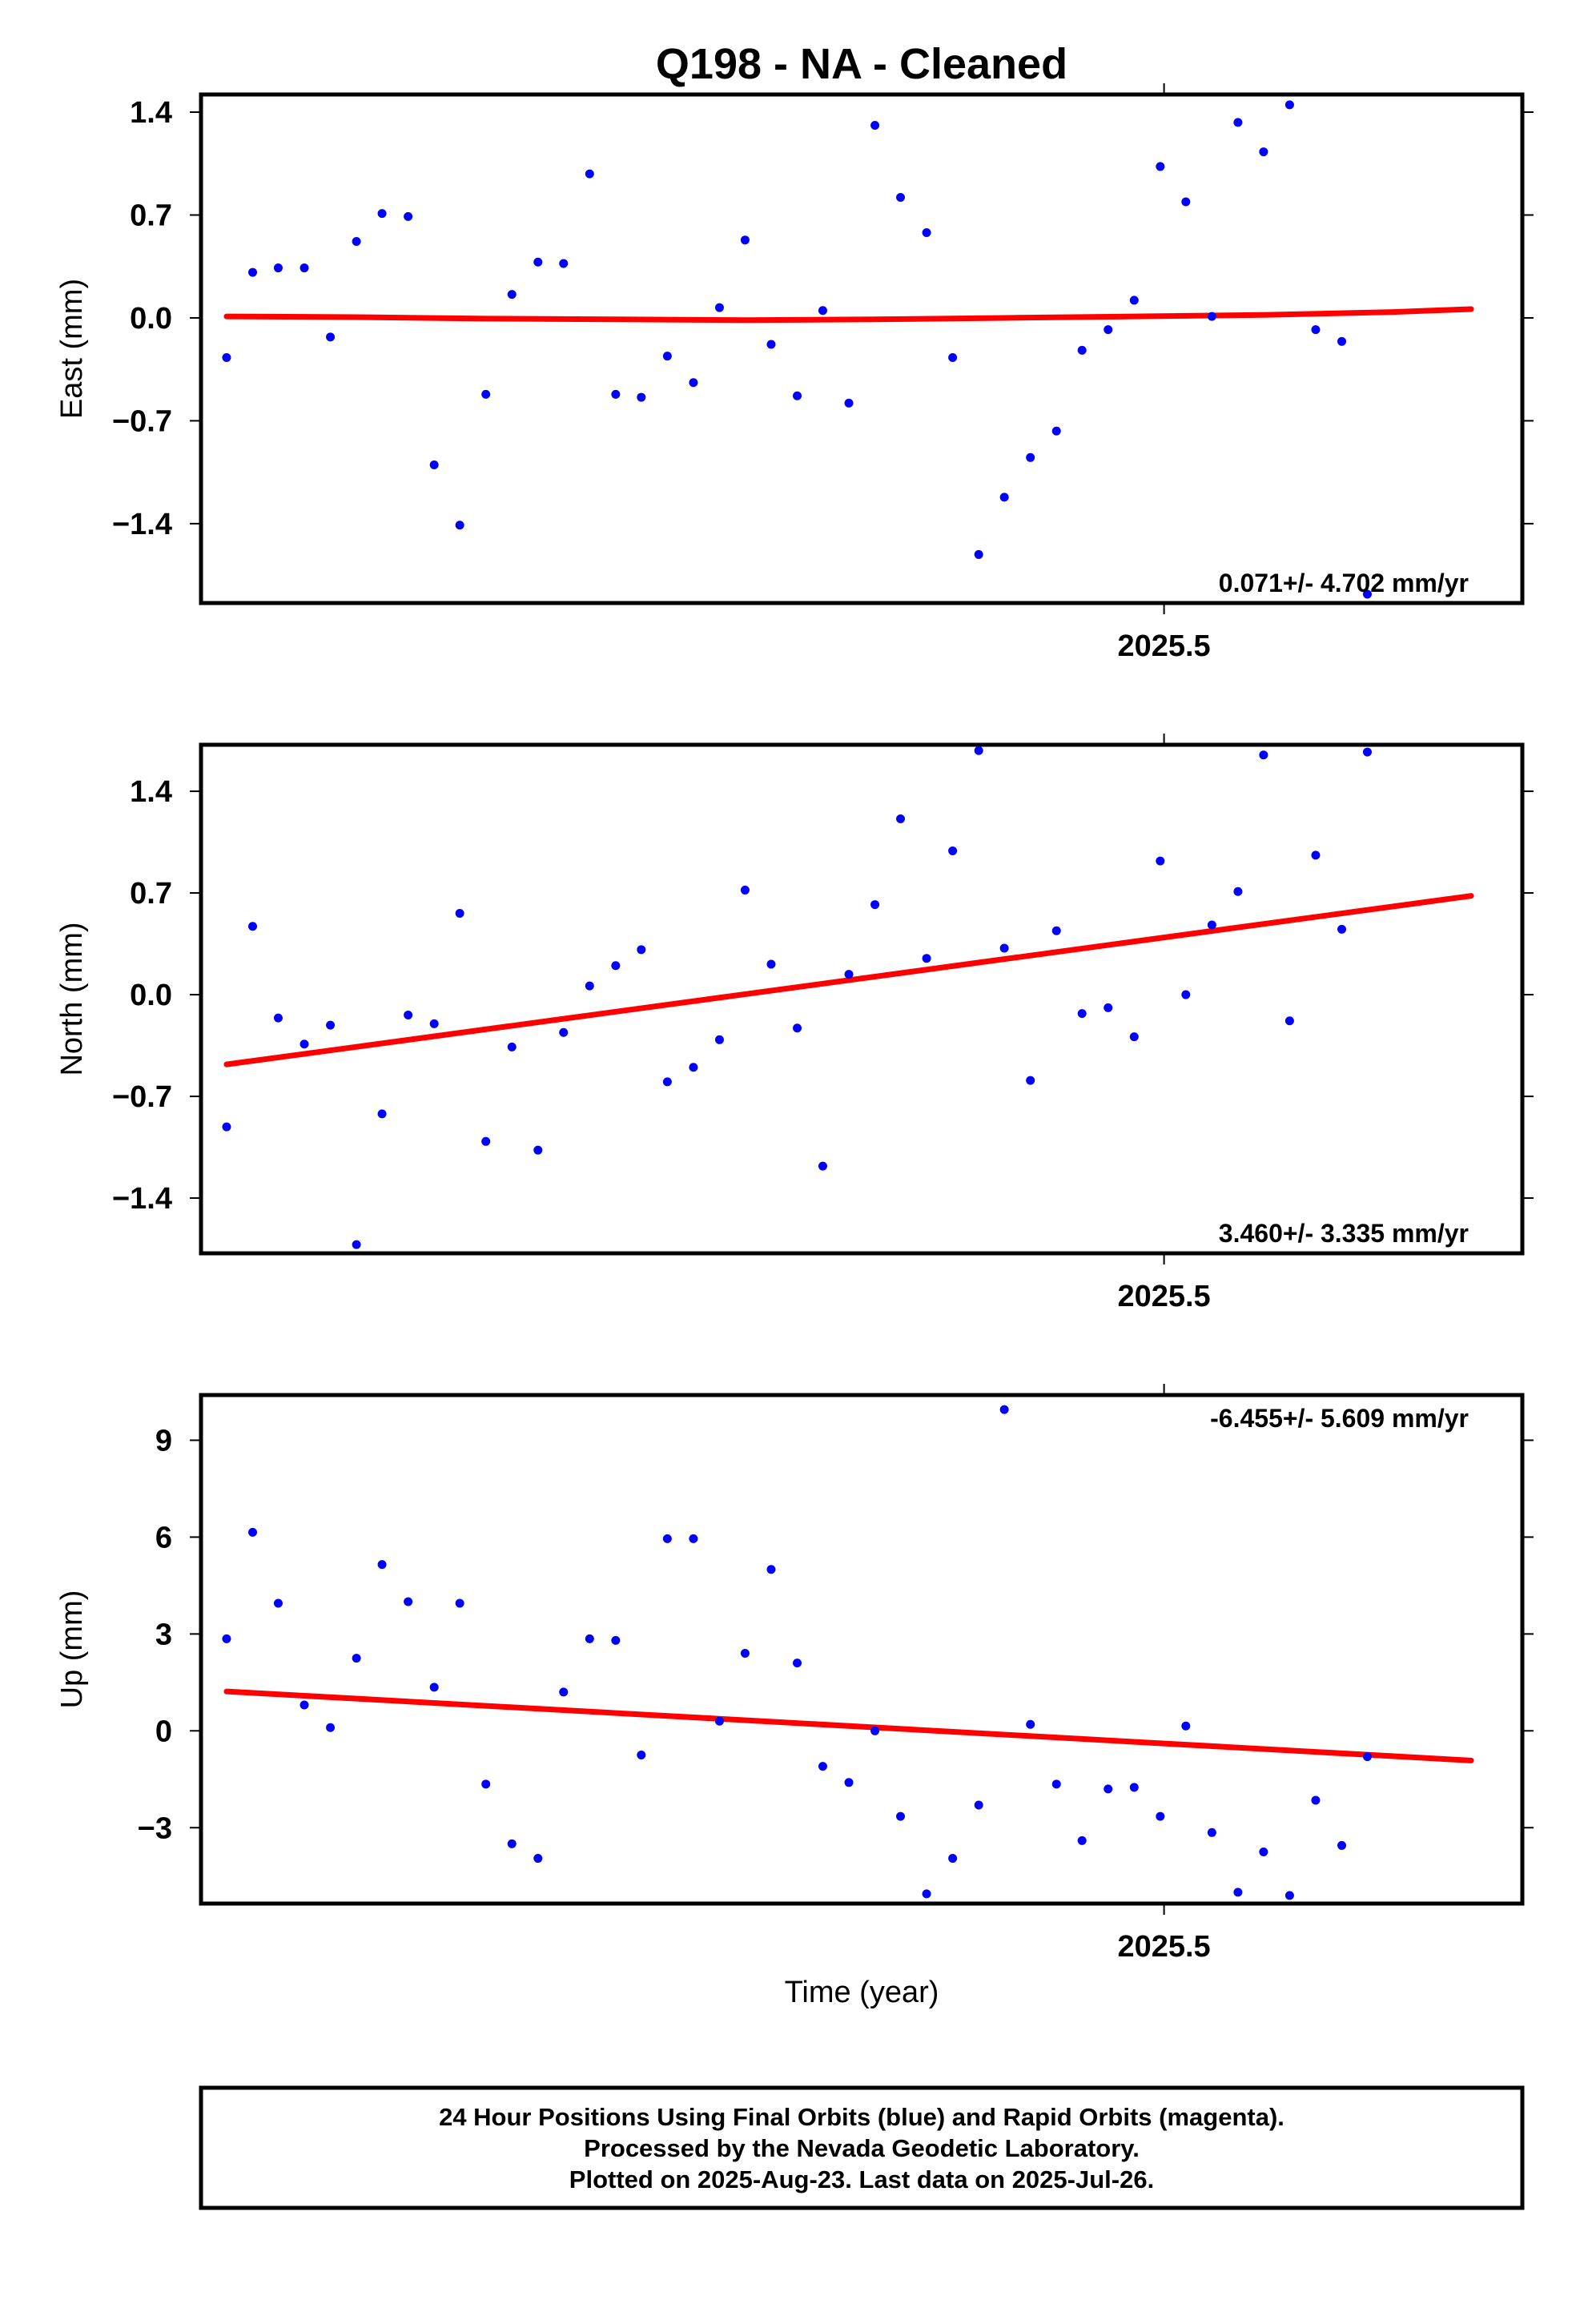 The width and height of the screenshot is (1592, 2324). I want to click on y-axis-label: Up (mm), so click(72, 1649).